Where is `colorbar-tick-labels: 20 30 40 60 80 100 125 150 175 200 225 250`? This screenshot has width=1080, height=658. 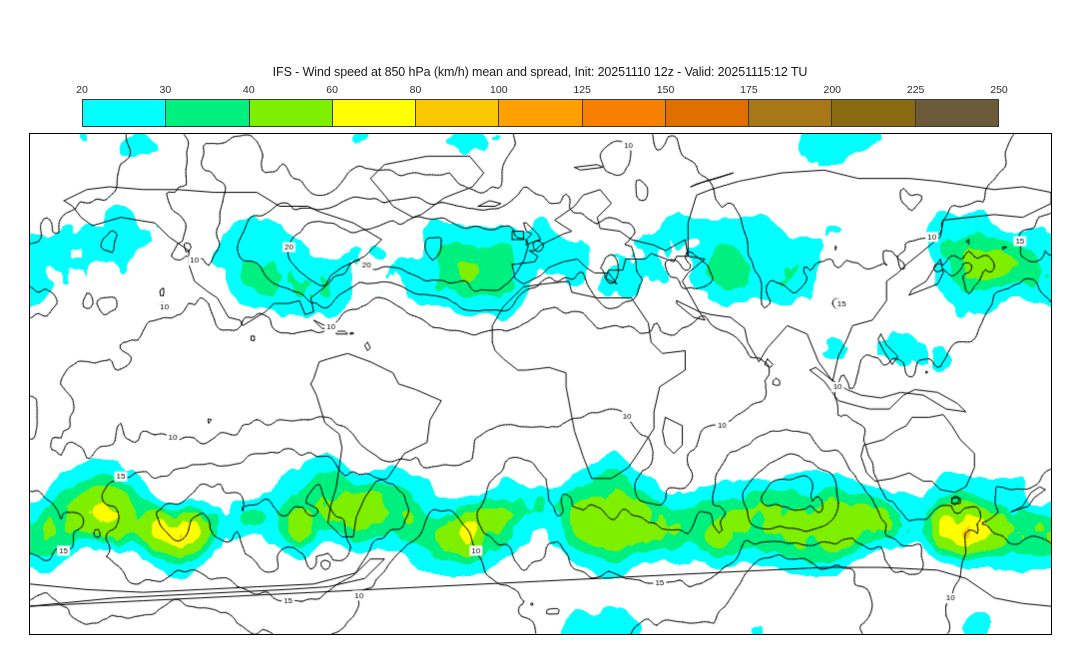
colorbar-tick-labels: 20 30 40 60 80 100 125 150 175 200 225 250 is located at coordinates (542, 91).